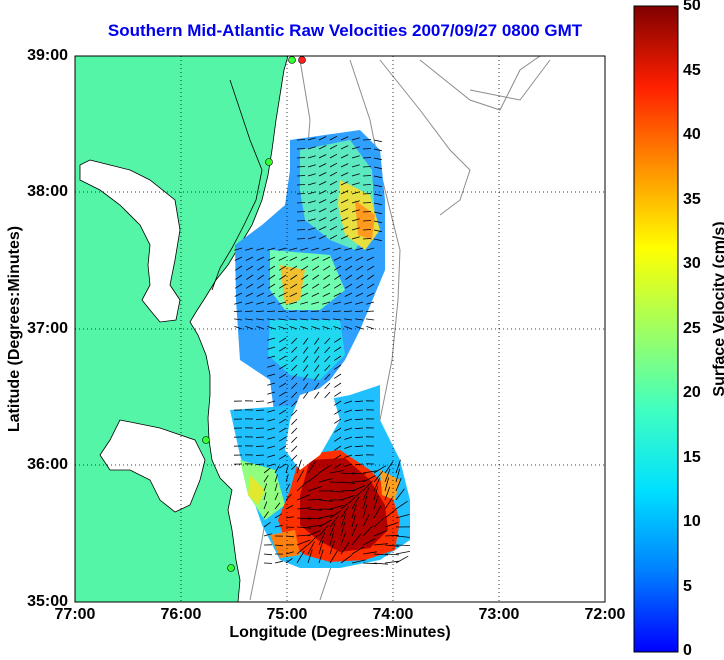 The width and height of the screenshot is (724, 660). I want to click on y-tick-label: 36:00, so click(38, 465).